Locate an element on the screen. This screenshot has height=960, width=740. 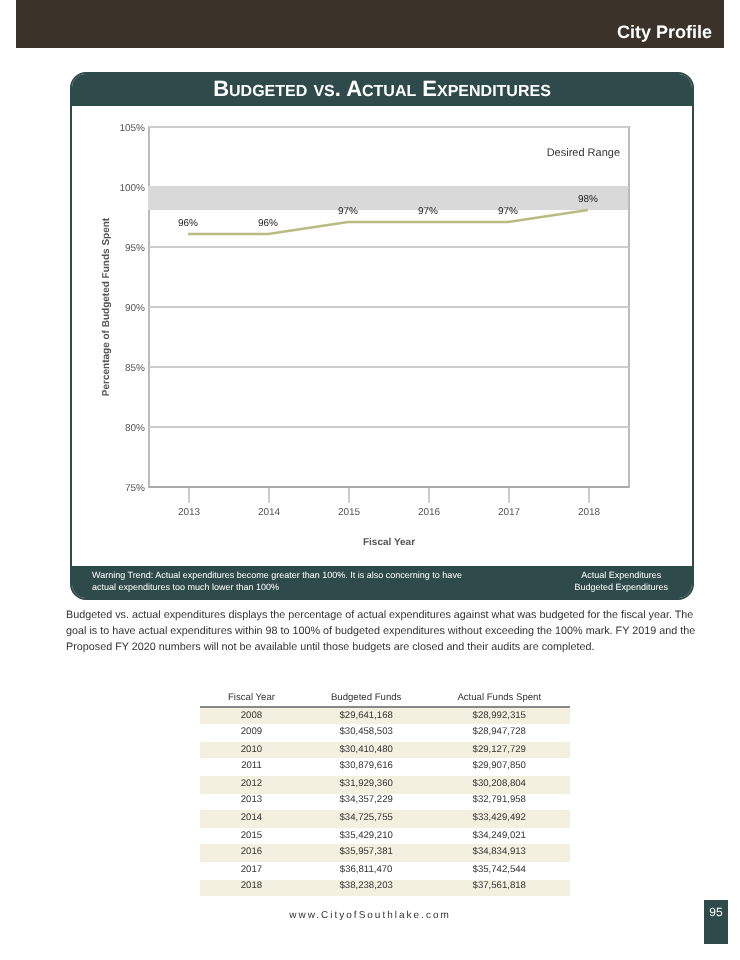
chart-title: Budgeted vs. Actual Expenditures is located at coordinates (382, 90).